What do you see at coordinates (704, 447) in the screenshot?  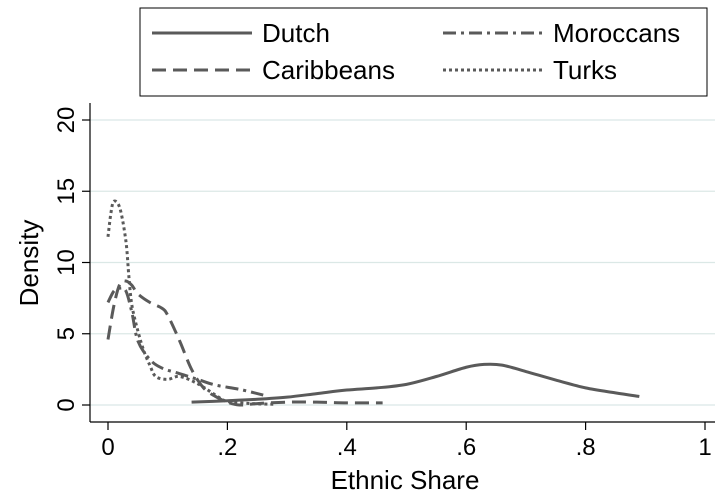 I see `x-tick-label-5: 1` at bounding box center [704, 447].